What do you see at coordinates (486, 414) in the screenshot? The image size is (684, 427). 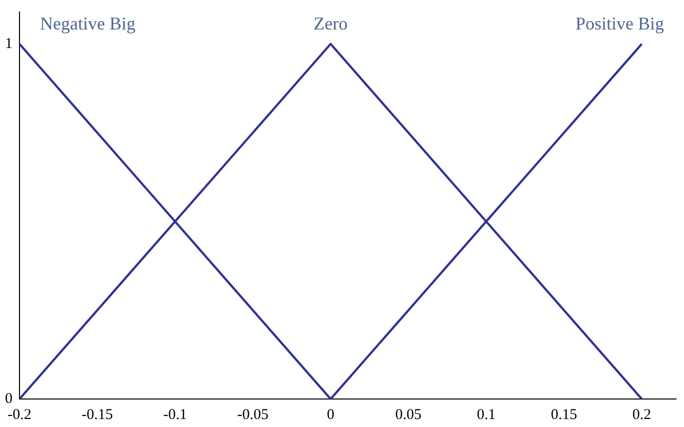 I see `x-tick-label: 0.1` at bounding box center [486, 414].